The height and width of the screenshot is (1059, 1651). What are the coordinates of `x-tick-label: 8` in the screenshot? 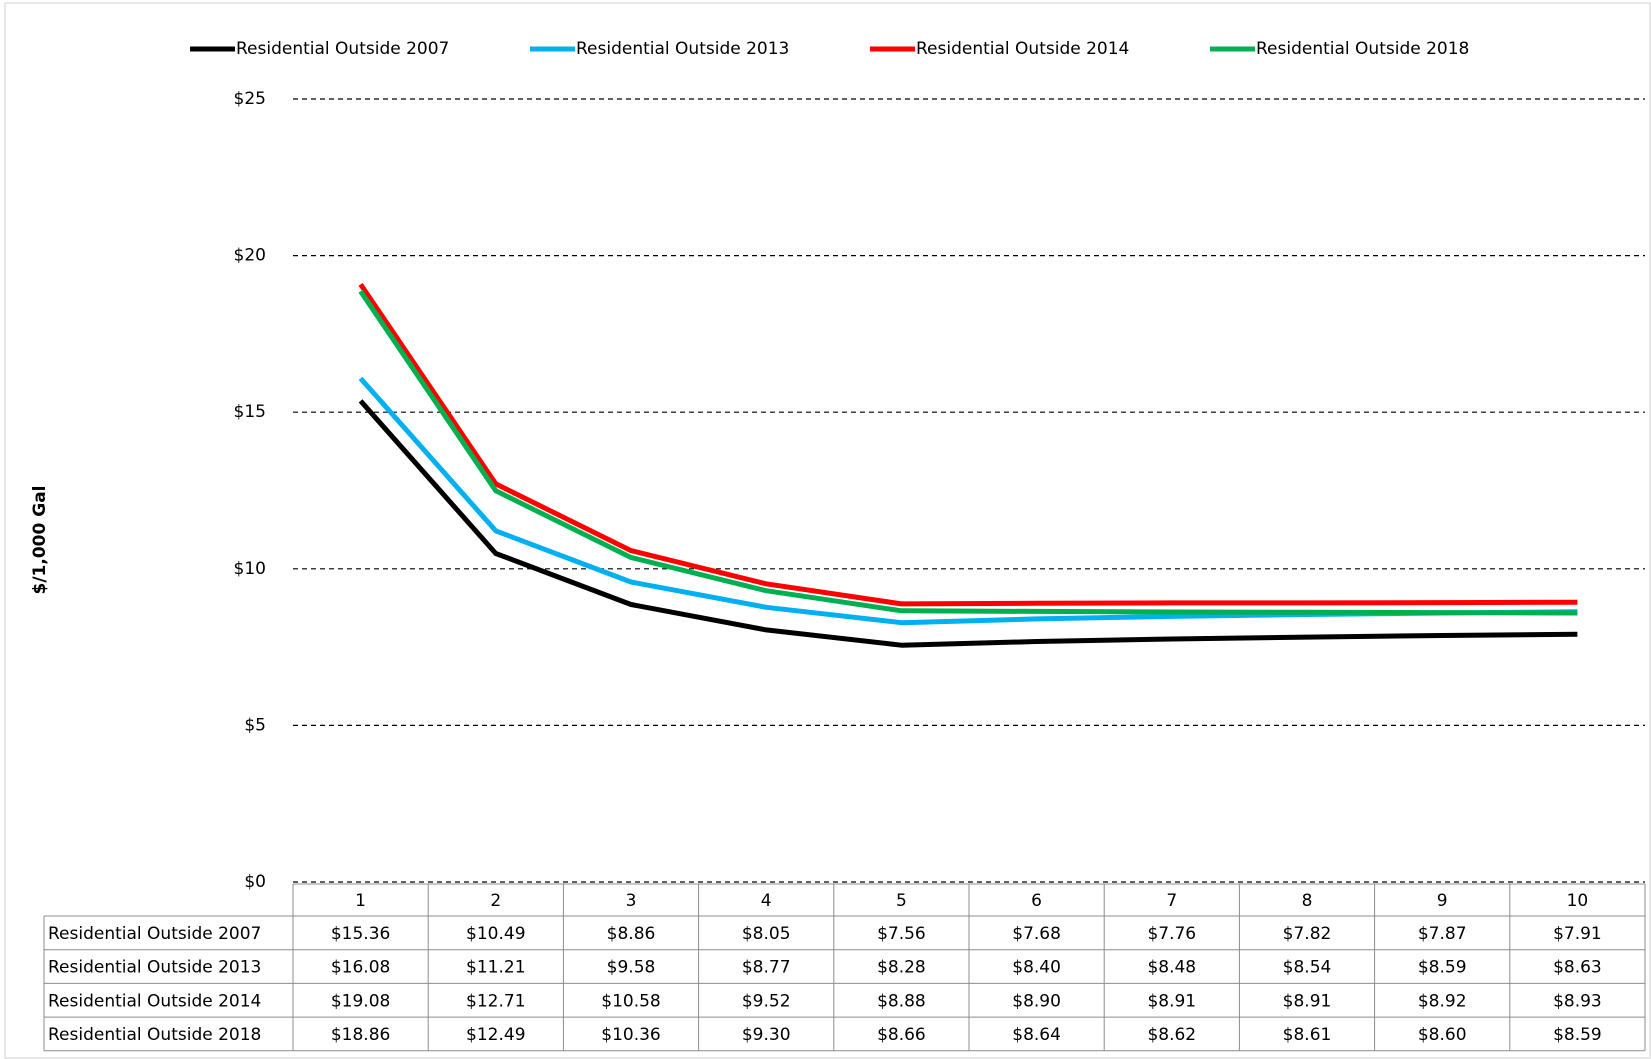 It's located at (1307, 901).